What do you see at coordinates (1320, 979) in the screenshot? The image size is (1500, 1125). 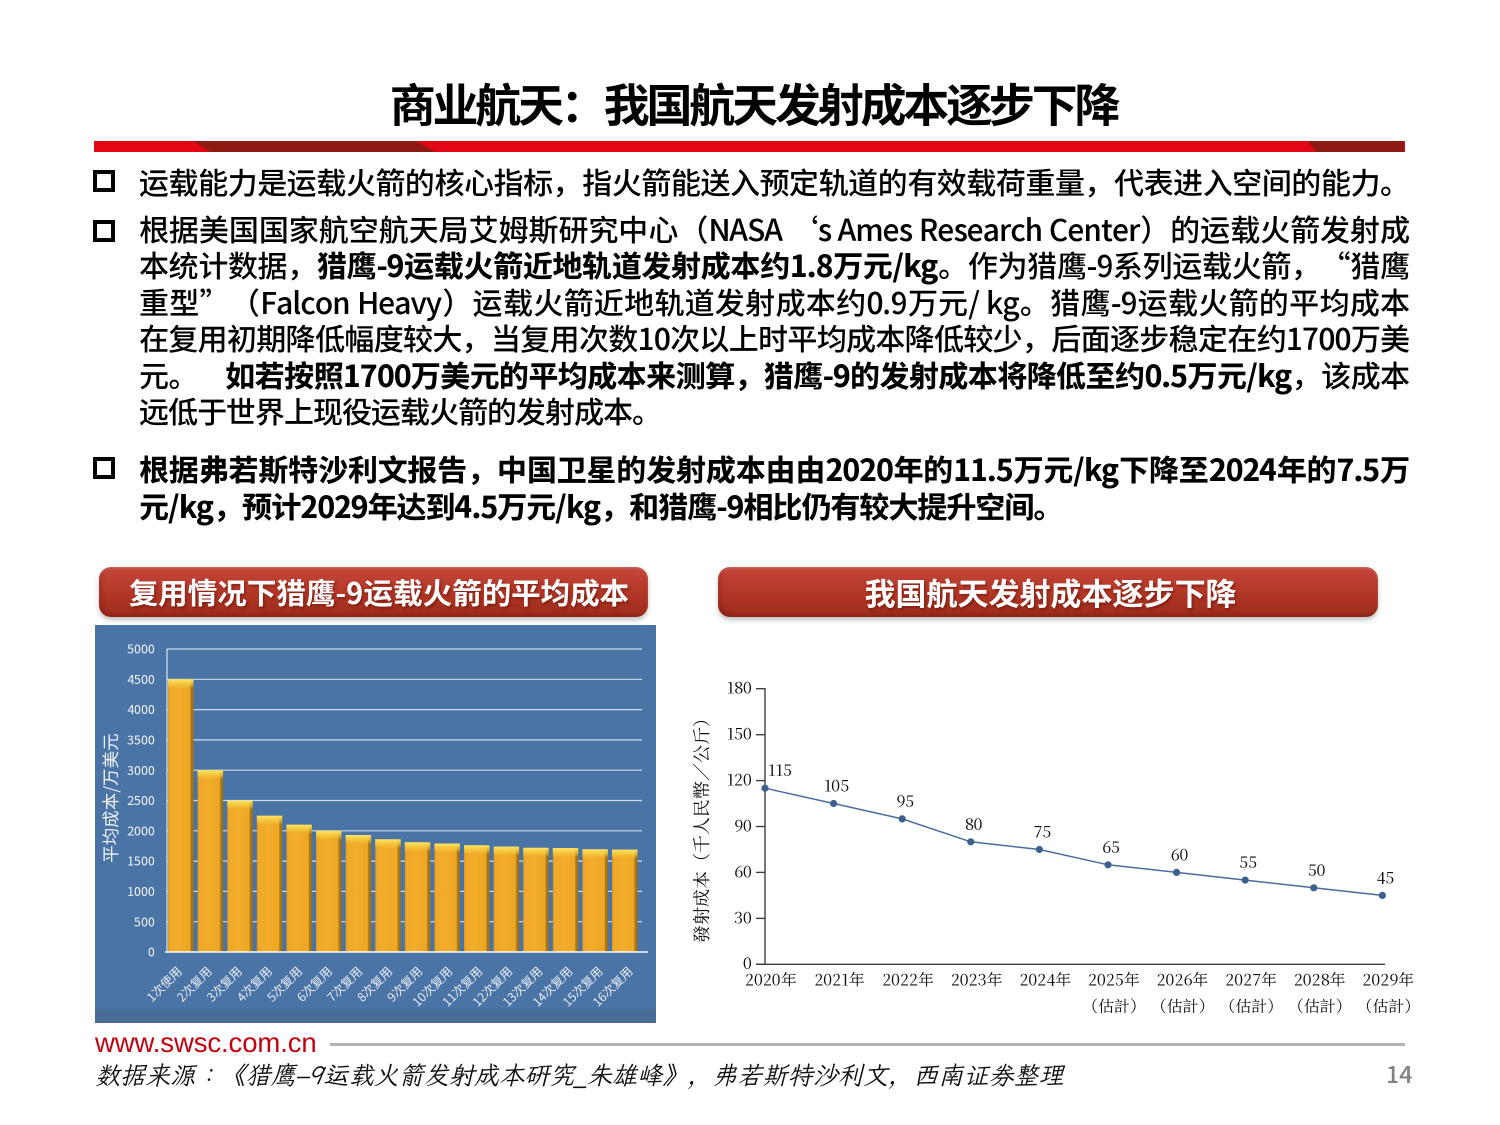 I see `svg-text: 2028年` at bounding box center [1320, 979].